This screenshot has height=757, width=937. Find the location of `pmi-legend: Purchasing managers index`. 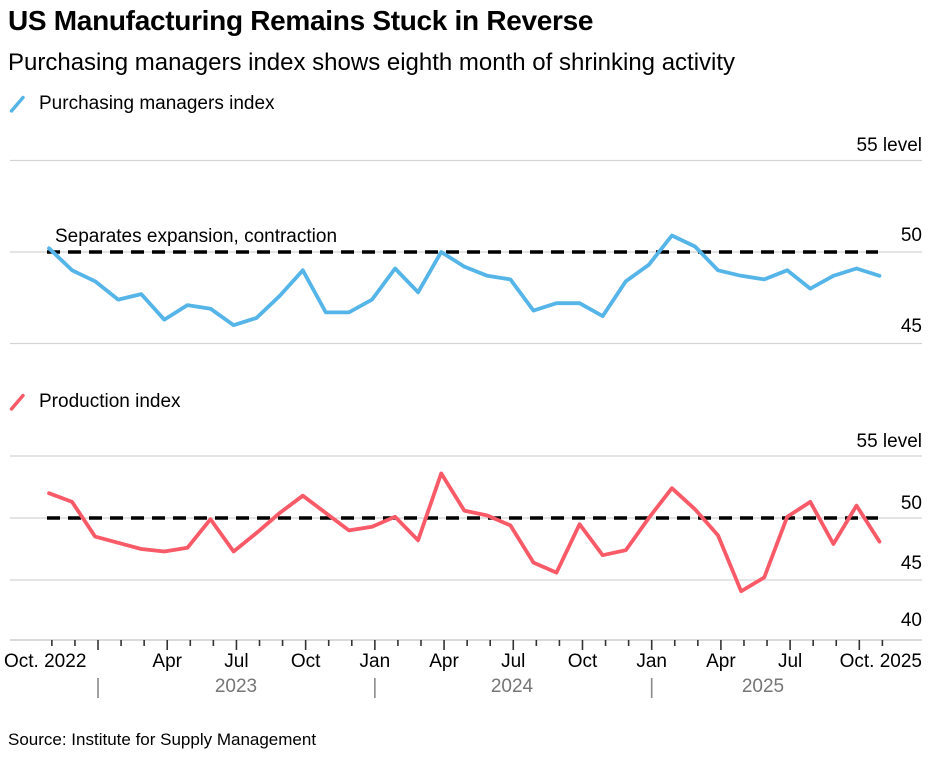

pmi-legend: Purchasing managers index is located at coordinates (141, 104).